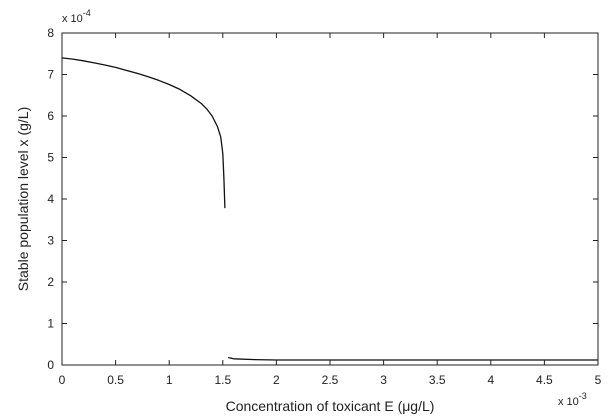 This screenshot has width=609, height=417. Describe the element at coordinates (87, 13) in the screenshot. I see `y-multiplier-exp: -4` at that location.